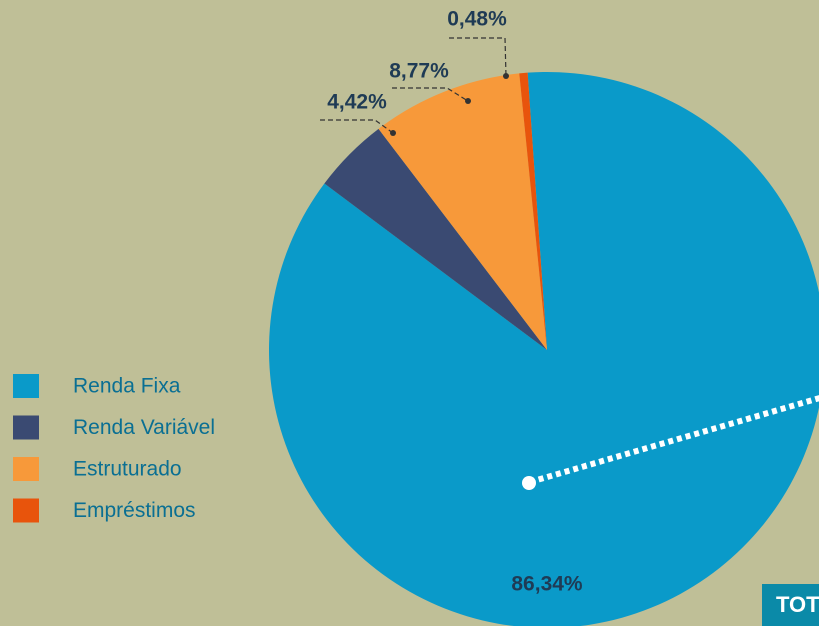 This screenshot has width=819, height=626. What do you see at coordinates (547, 584) in the screenshot?
I see `value-label: 86,34%` at bounding box center [547, 584].